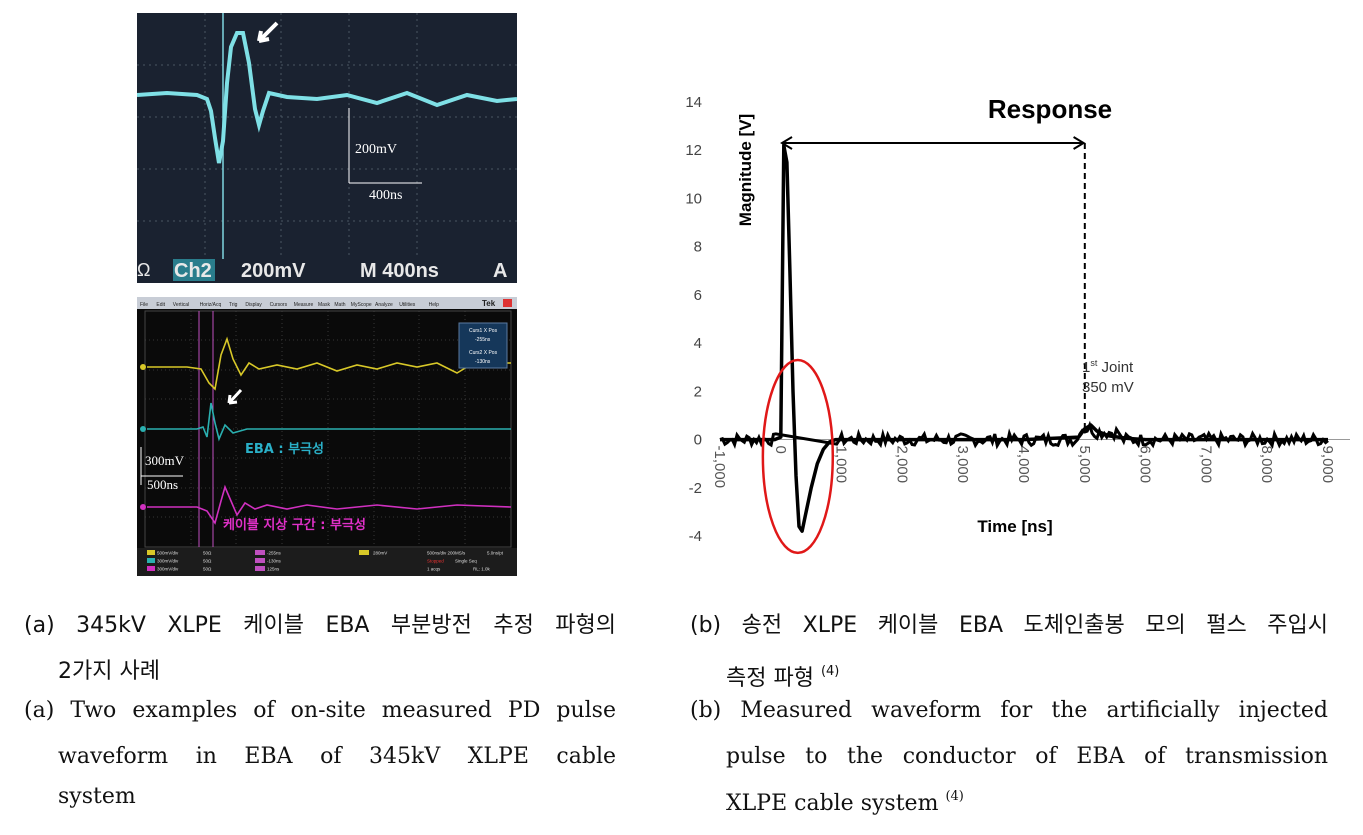  What do you see at coordinates (832, 803) in the screenshot?
I see `caption-b-en-line3: XLPE cable system` at bounding box center [832, 803].